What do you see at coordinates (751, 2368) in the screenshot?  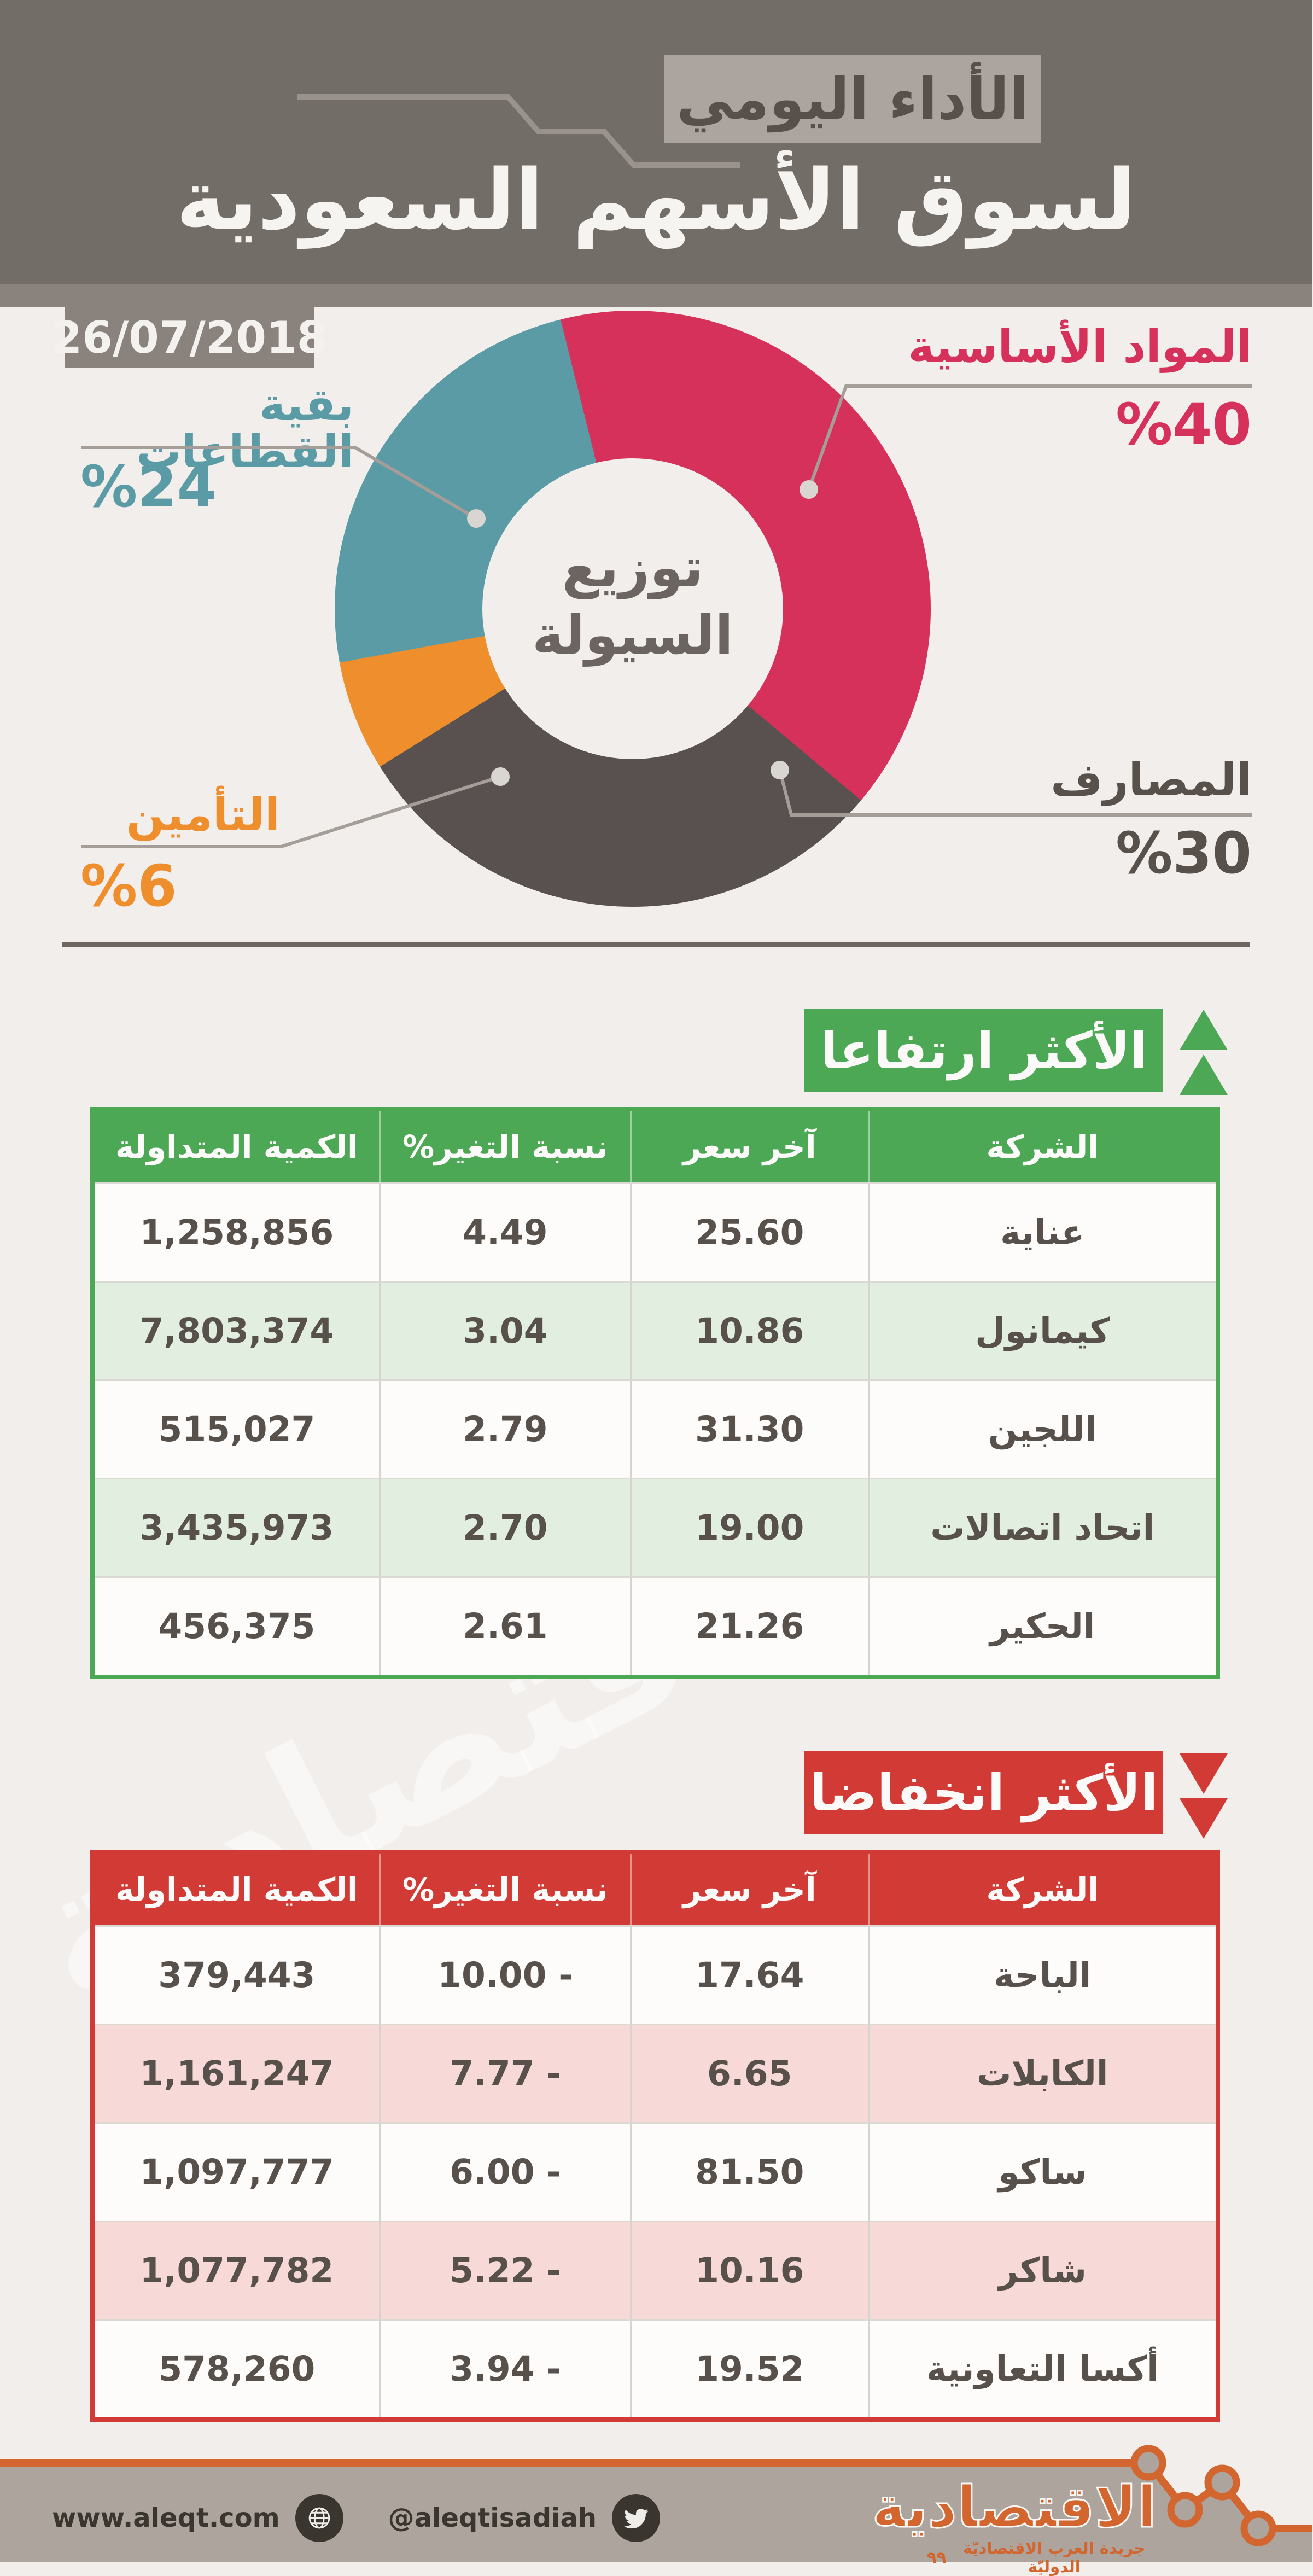 I see `price-cell: 19.52` at bounding box center [751, 2368].